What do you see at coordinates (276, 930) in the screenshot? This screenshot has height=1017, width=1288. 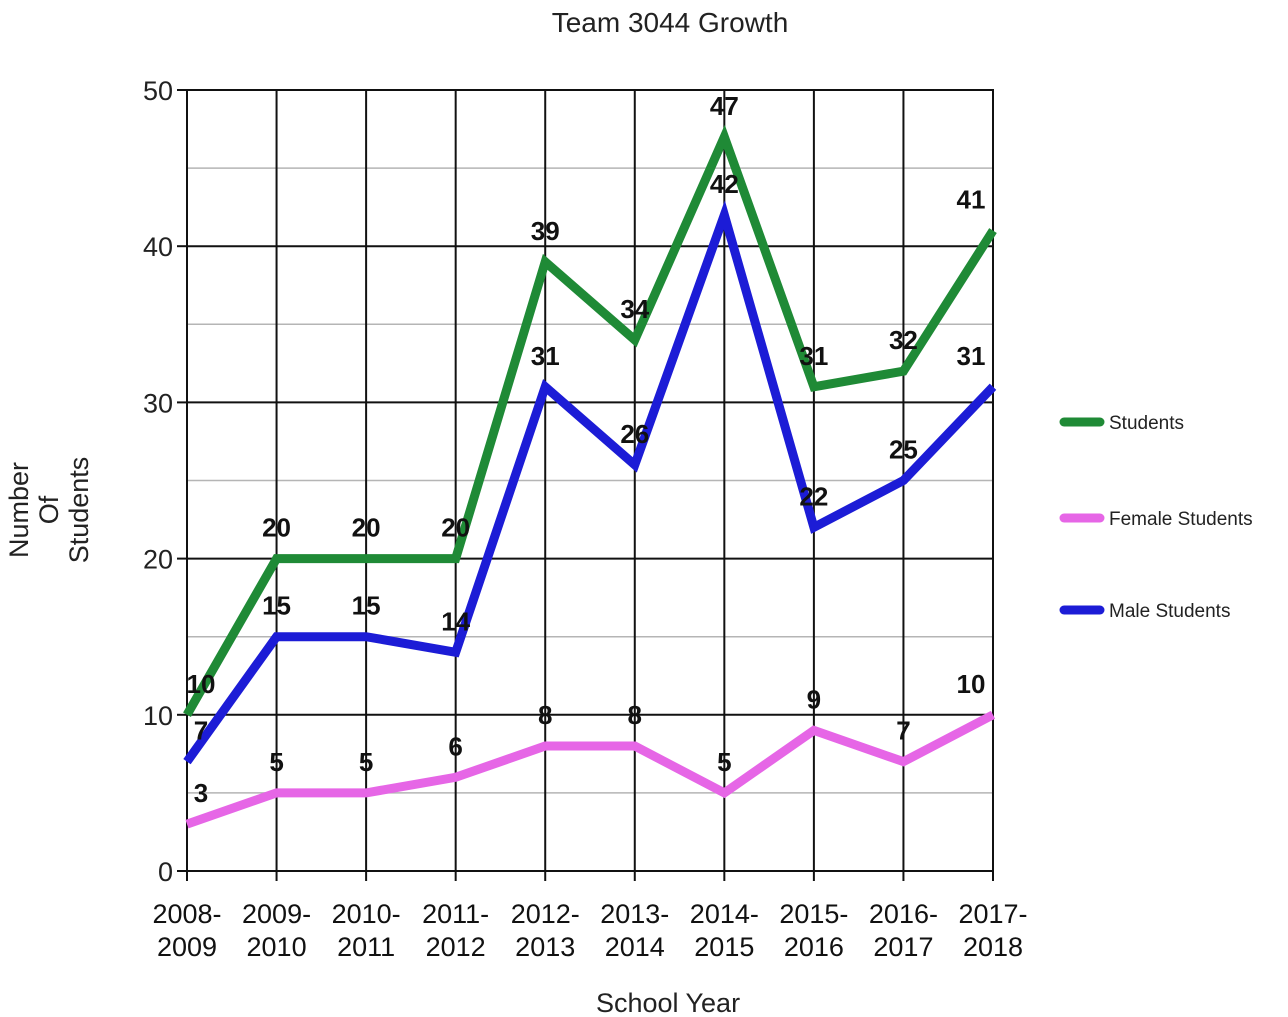 I see `x-tick-label: 2009-2010` at bounding box center [276, 930].